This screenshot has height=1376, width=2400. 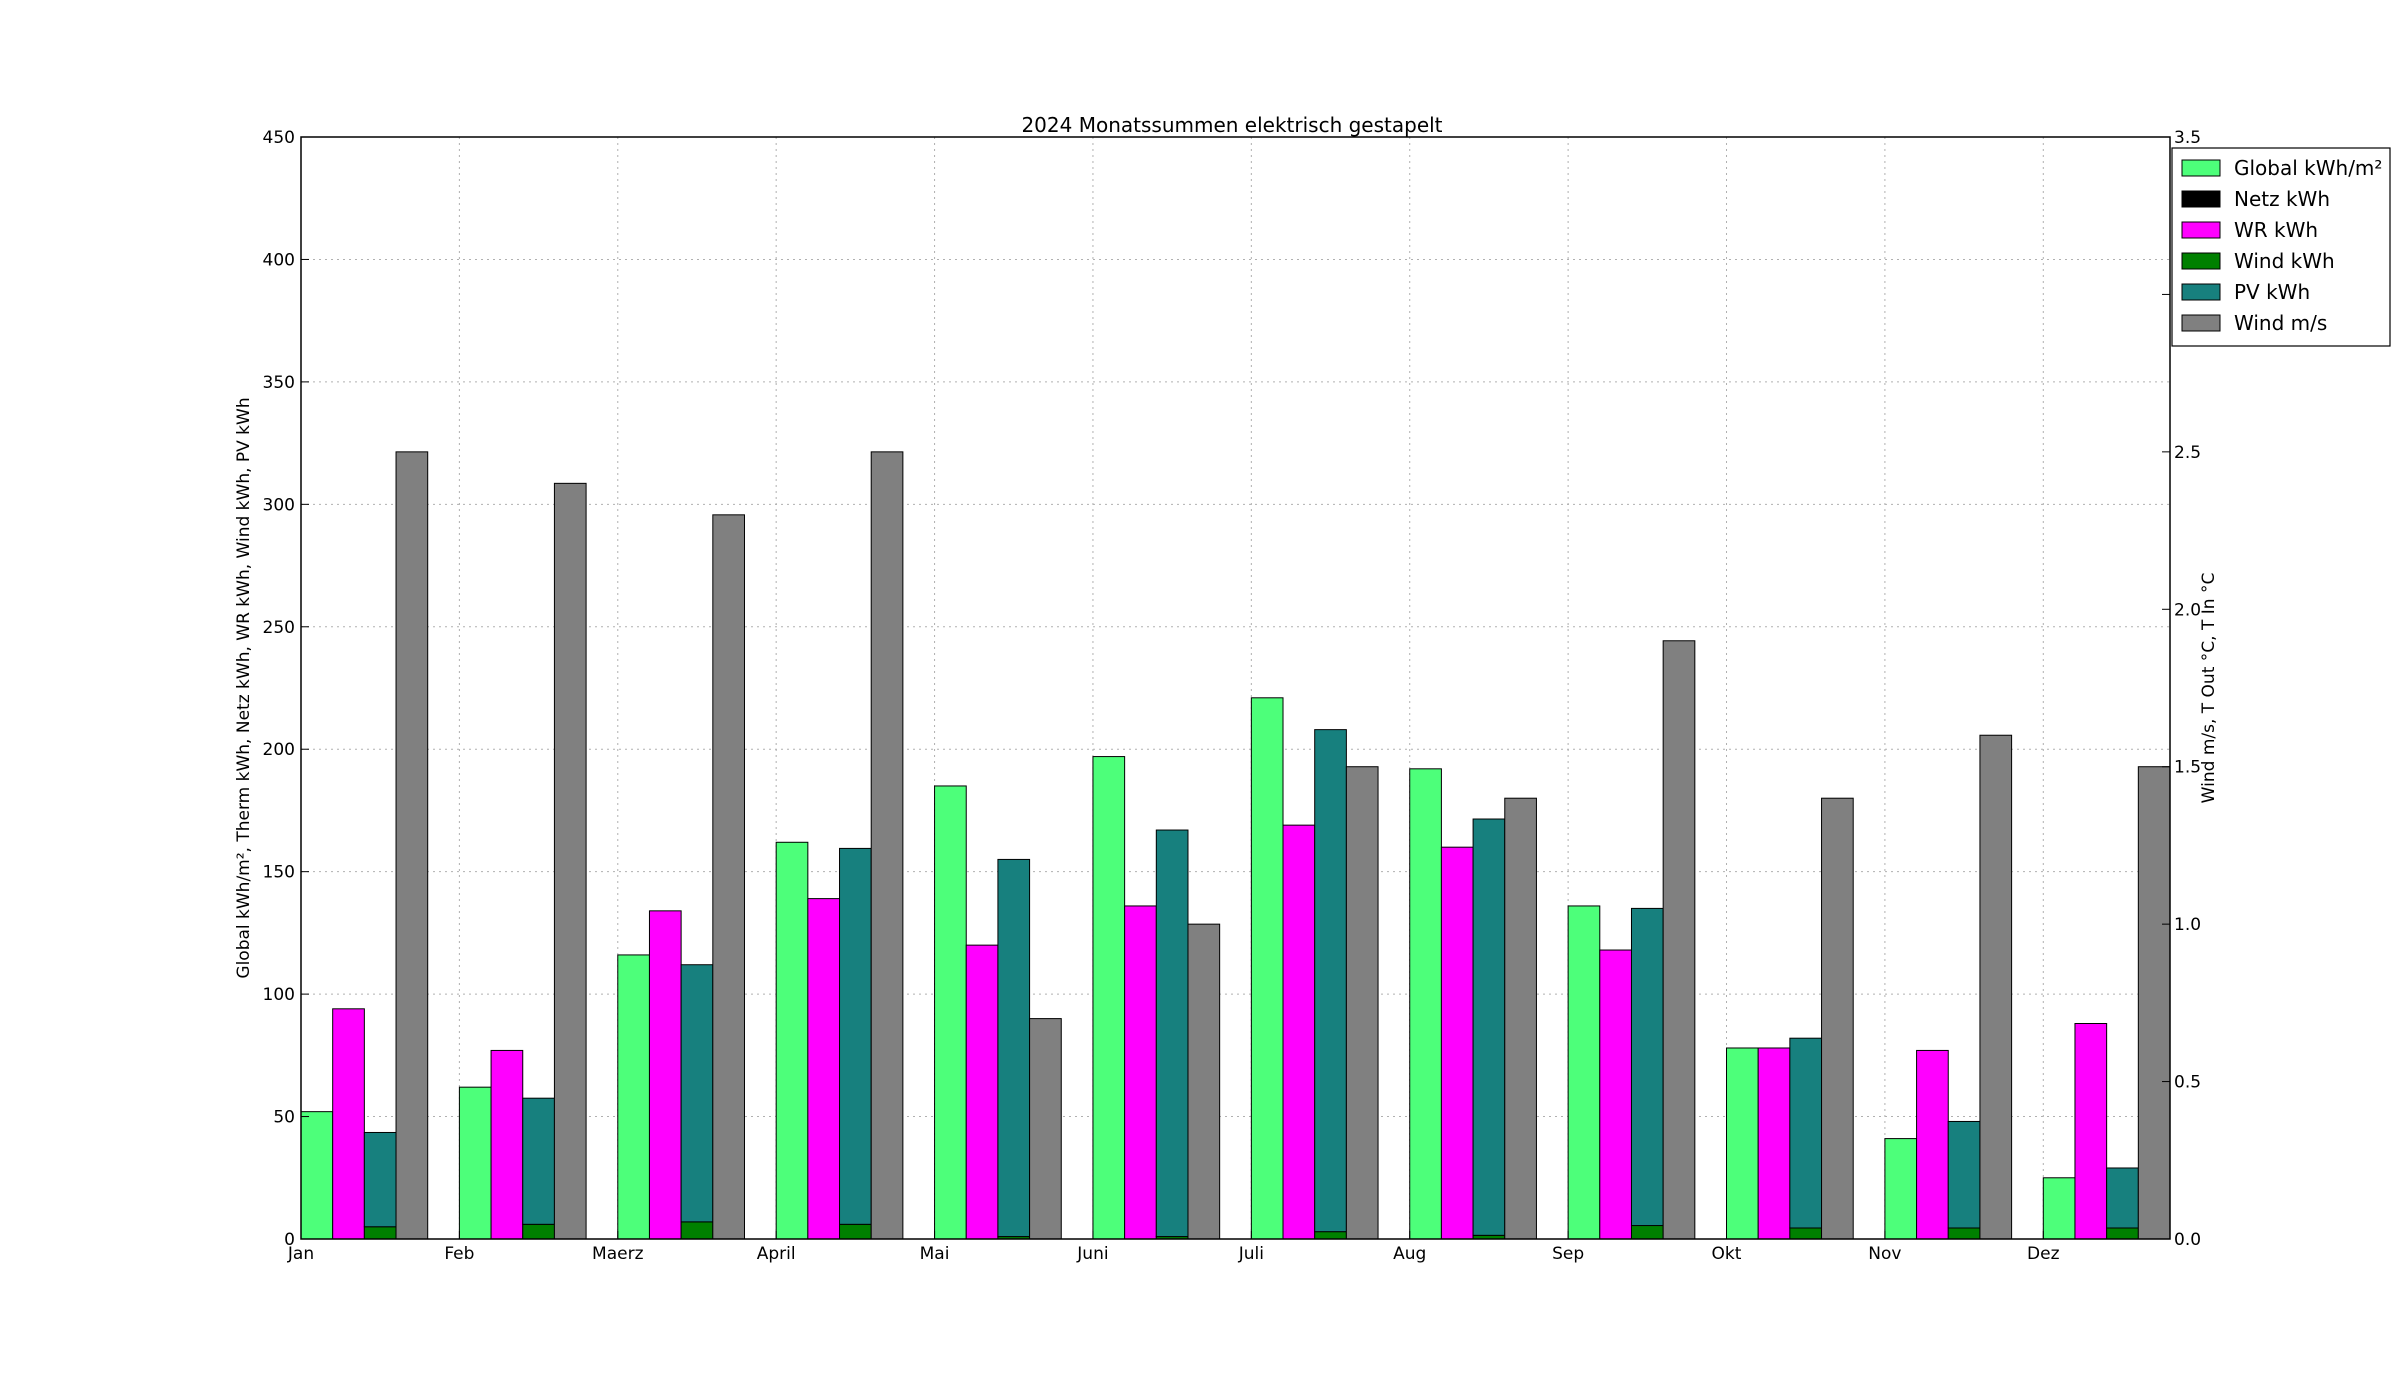 I want to click on bar-pv-kwh-sep, so click(x=1647, y=1067).